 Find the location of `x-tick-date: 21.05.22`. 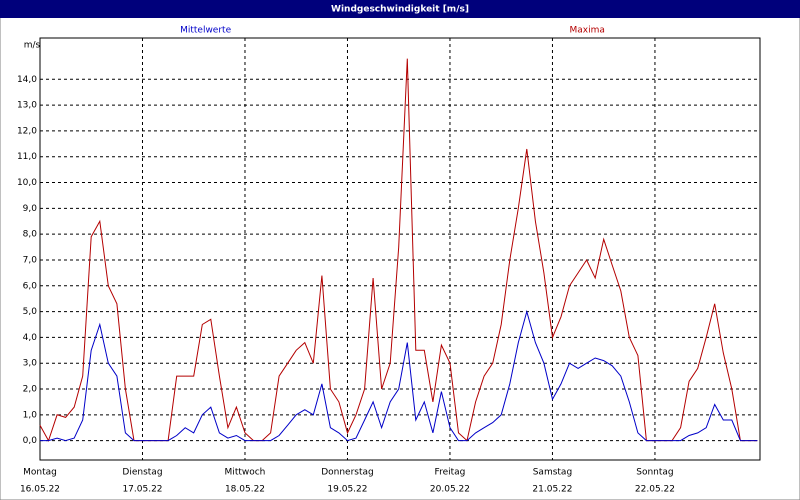

x-tick-date: 21.05.22 is located at coordinates (552, 490).